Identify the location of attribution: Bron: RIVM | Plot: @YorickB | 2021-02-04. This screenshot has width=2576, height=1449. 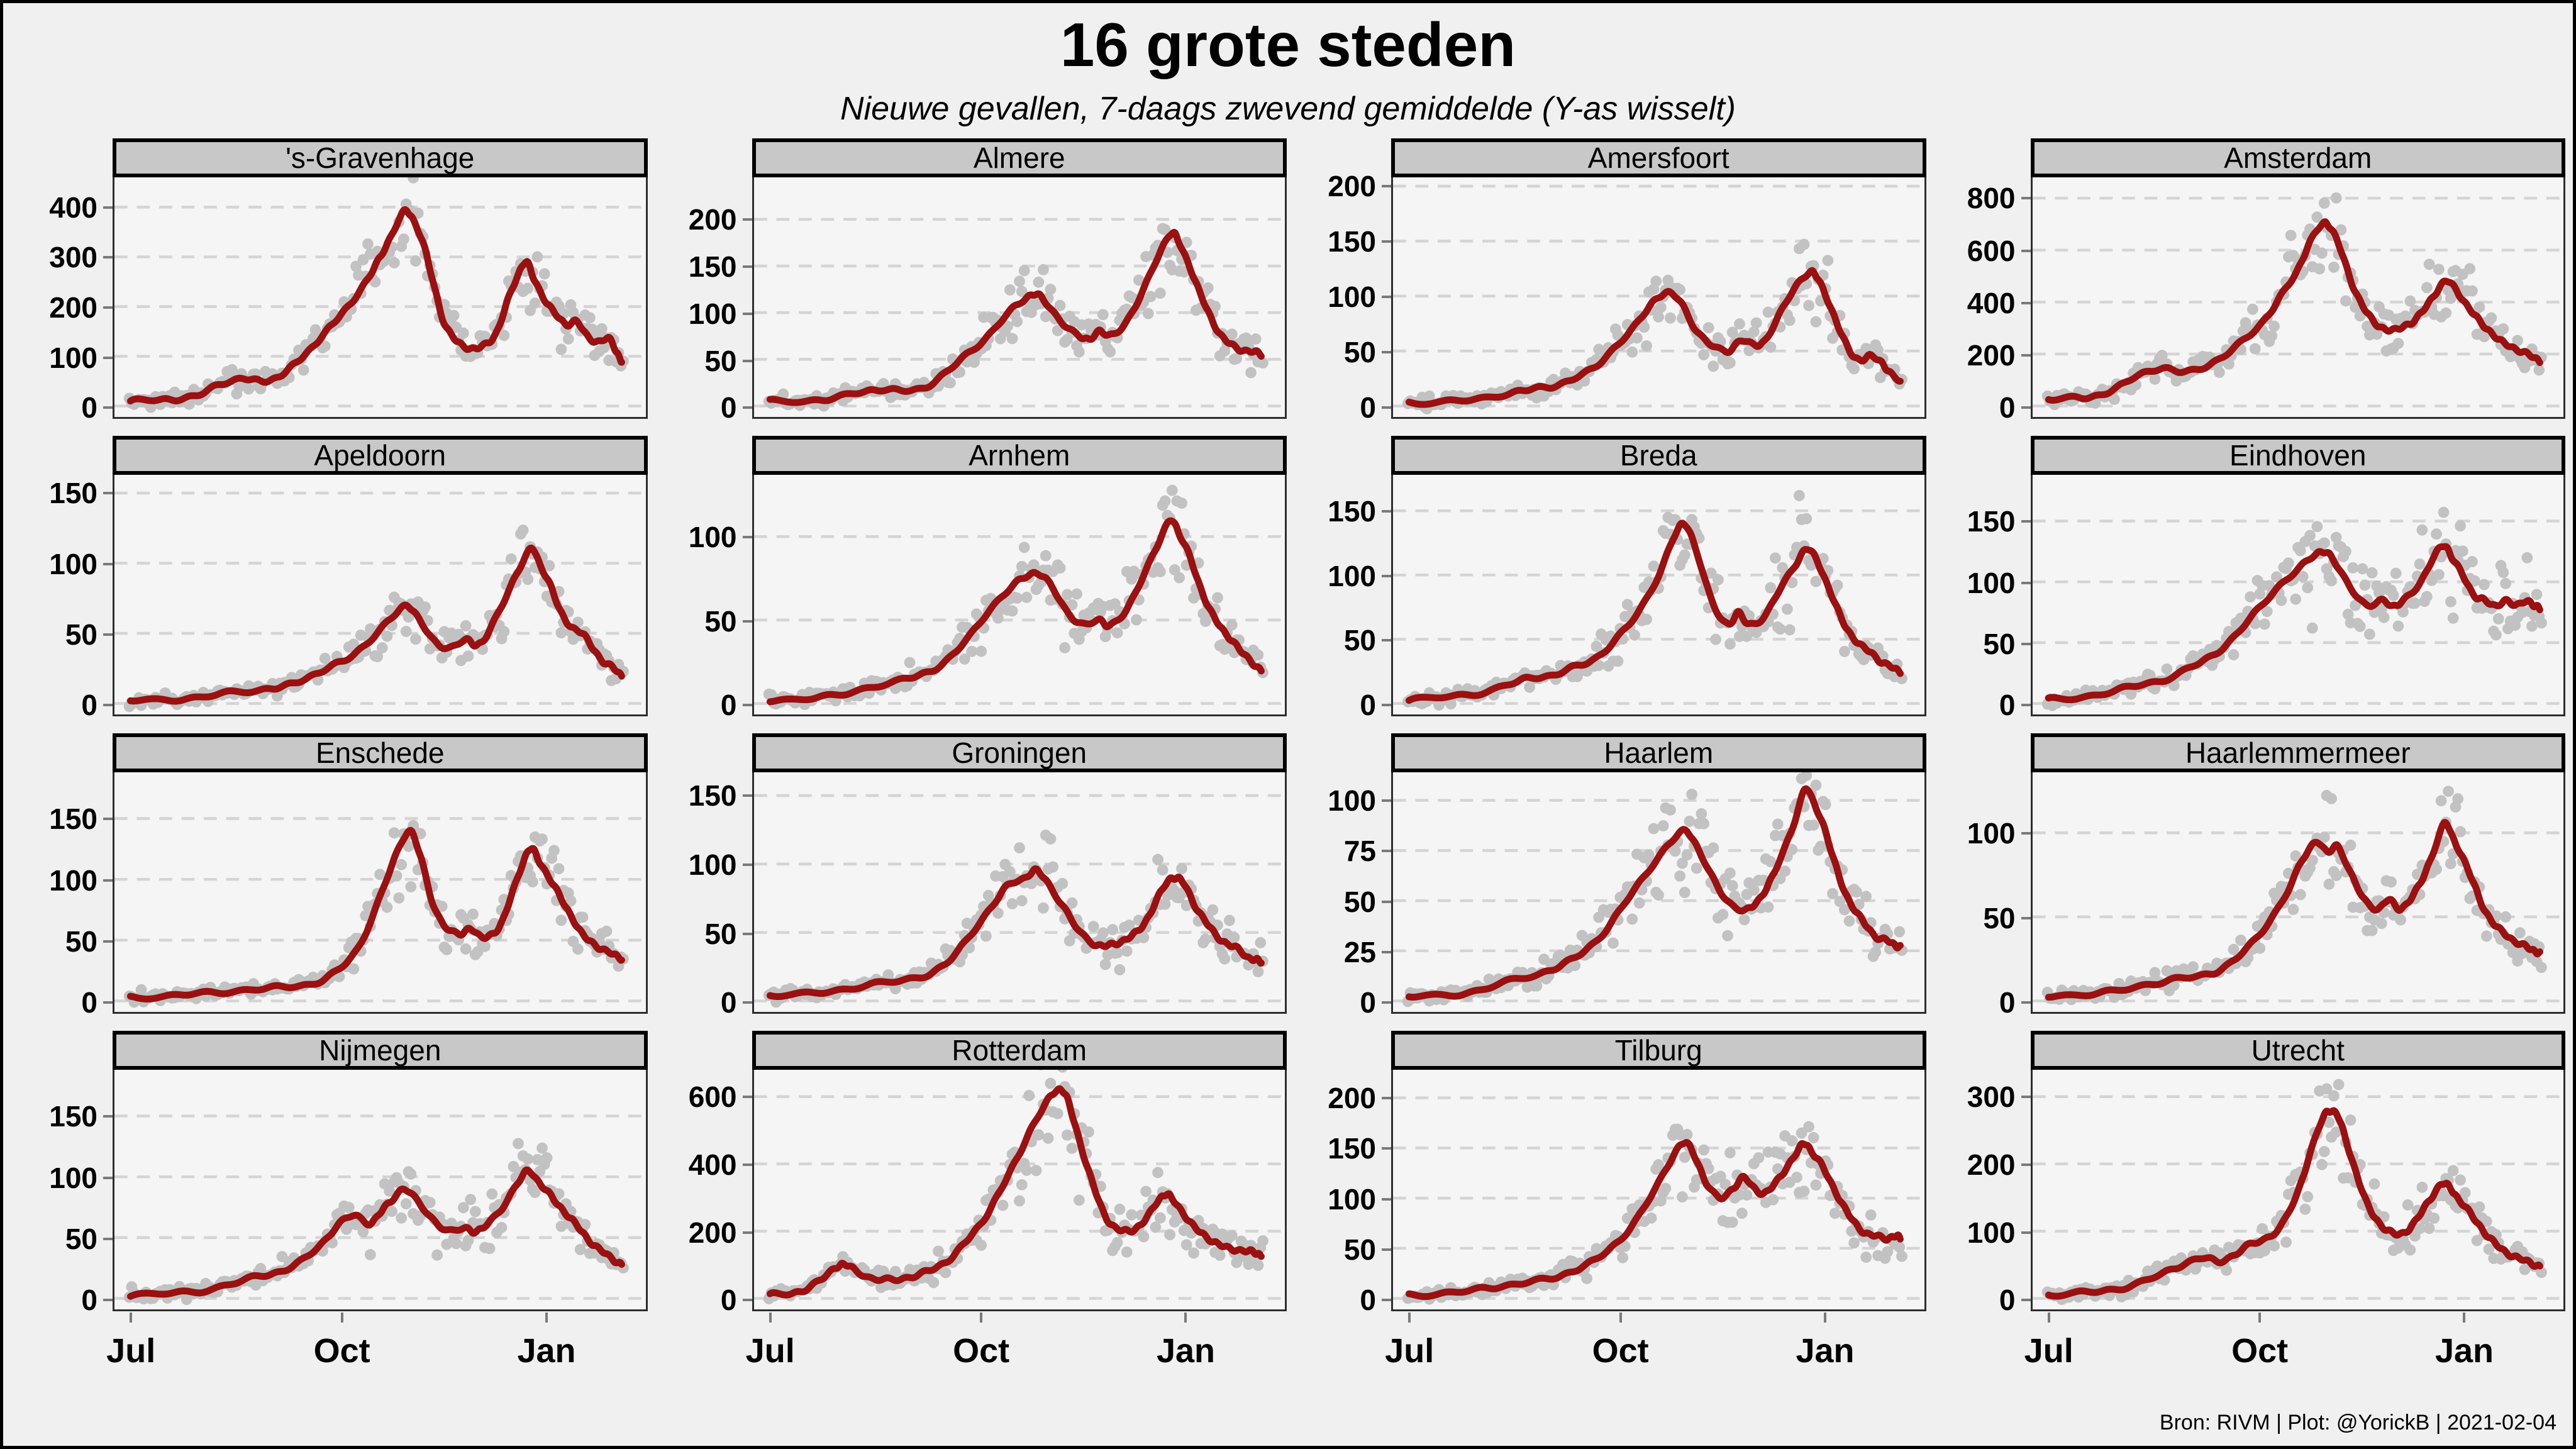
(2358, 1423).